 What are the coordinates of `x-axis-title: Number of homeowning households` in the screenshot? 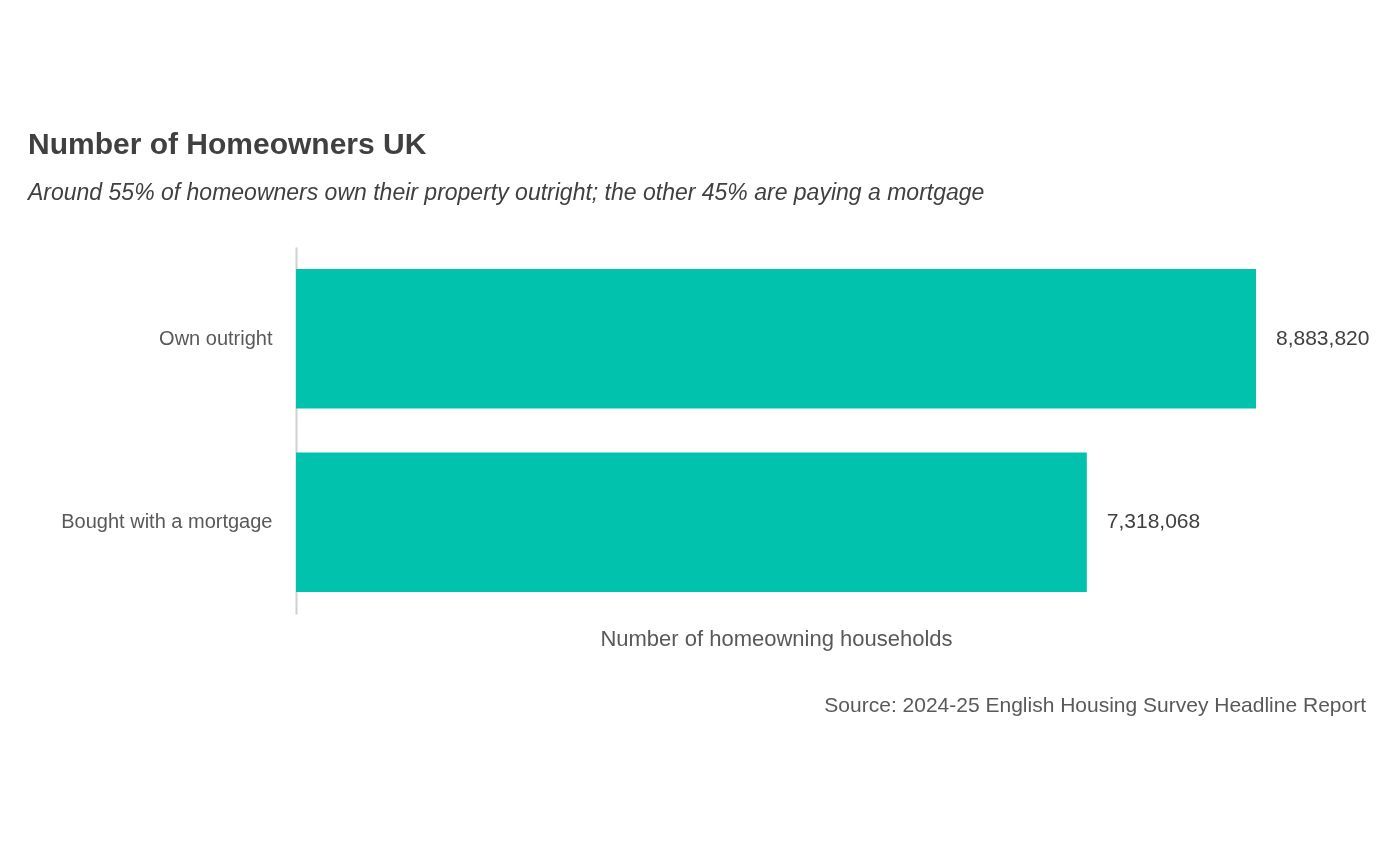 It's located at (776, 638).